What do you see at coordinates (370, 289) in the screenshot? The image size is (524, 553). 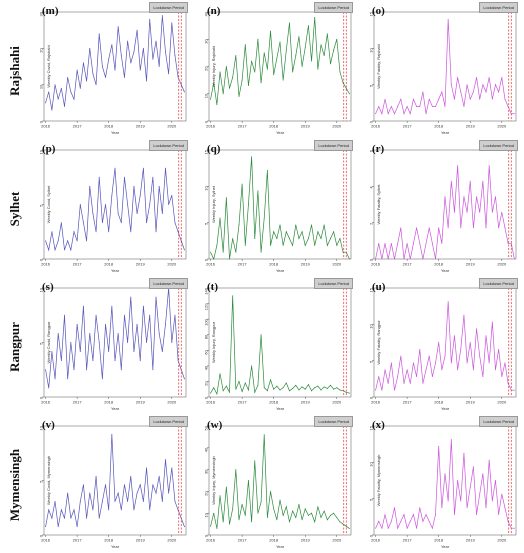 I see `y-tick-label: 15` at bounding box center [370, 289].